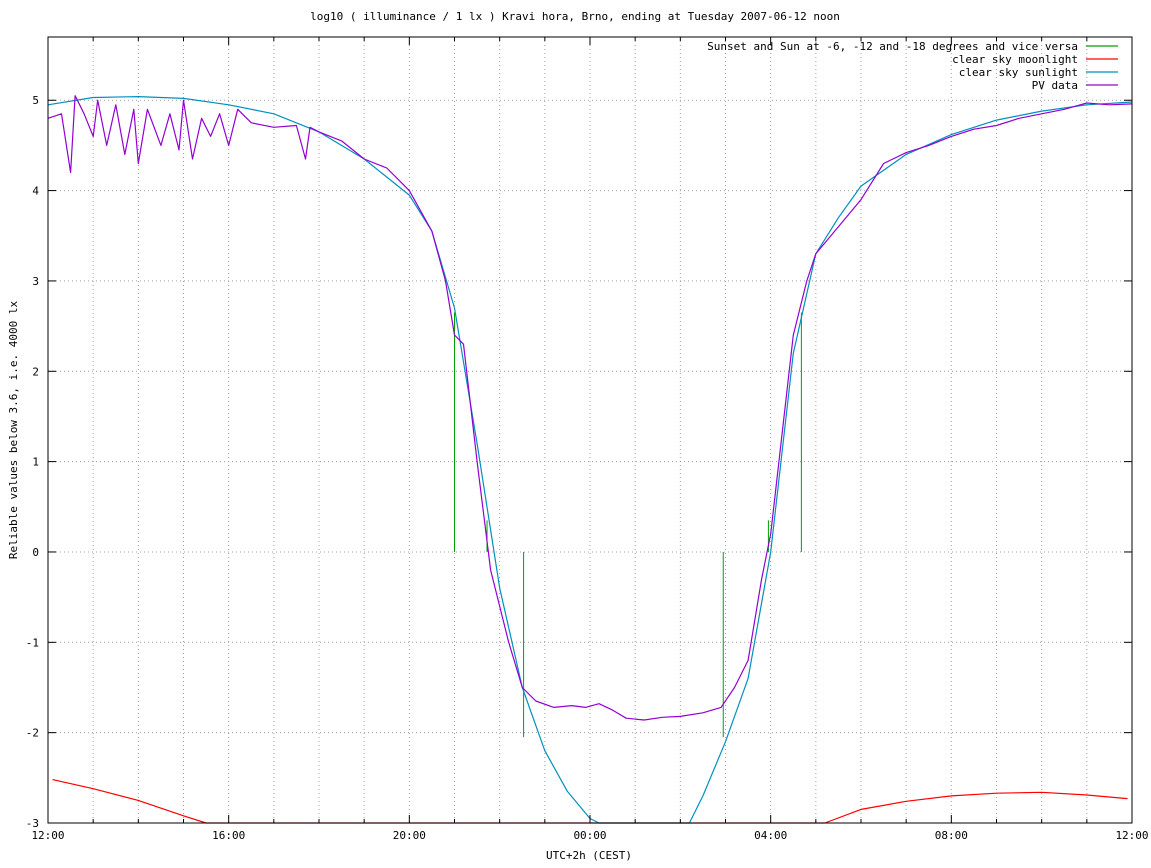 The height and width of the screenshot is (868, 1151). I want to click on y-tick-label: -2, so click(32, 733).